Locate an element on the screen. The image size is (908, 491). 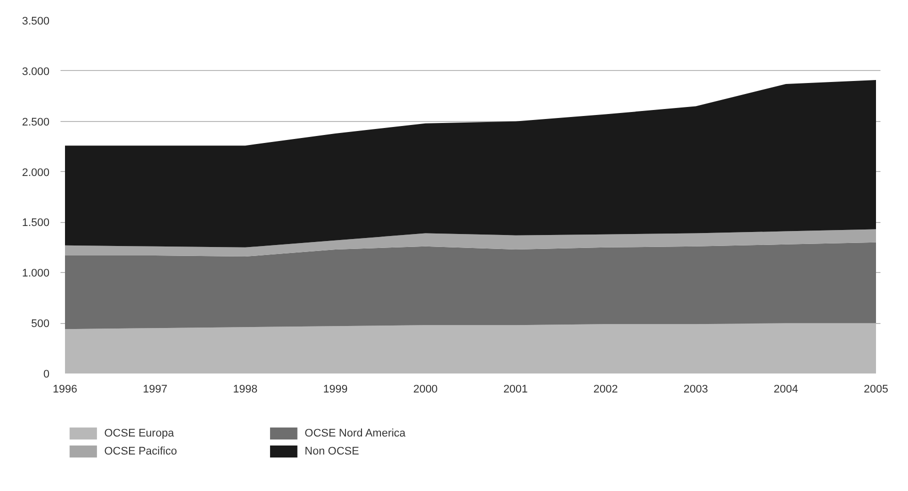
x-tick-label: 1997 is located at coordinates (155, 390).